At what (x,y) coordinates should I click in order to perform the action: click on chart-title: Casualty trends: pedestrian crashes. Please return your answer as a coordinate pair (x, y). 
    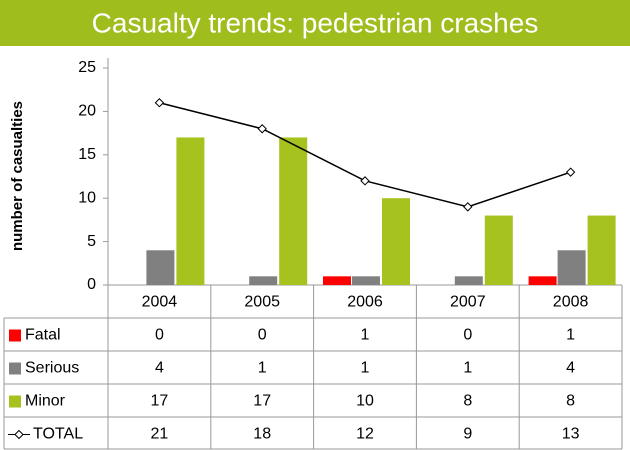
    Looking at the image, I should click on (315, 22).